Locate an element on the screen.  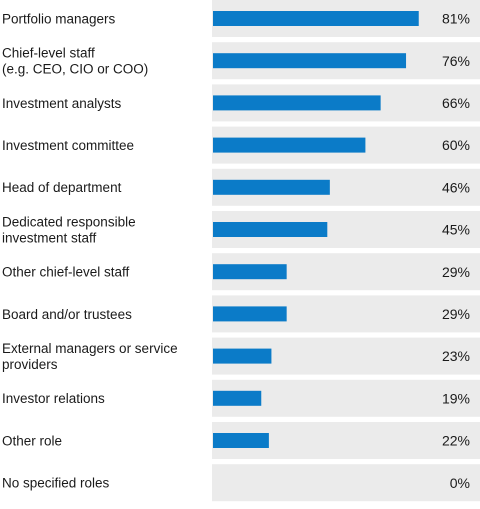
value-label: 0% is located at coordinates (460, 483).